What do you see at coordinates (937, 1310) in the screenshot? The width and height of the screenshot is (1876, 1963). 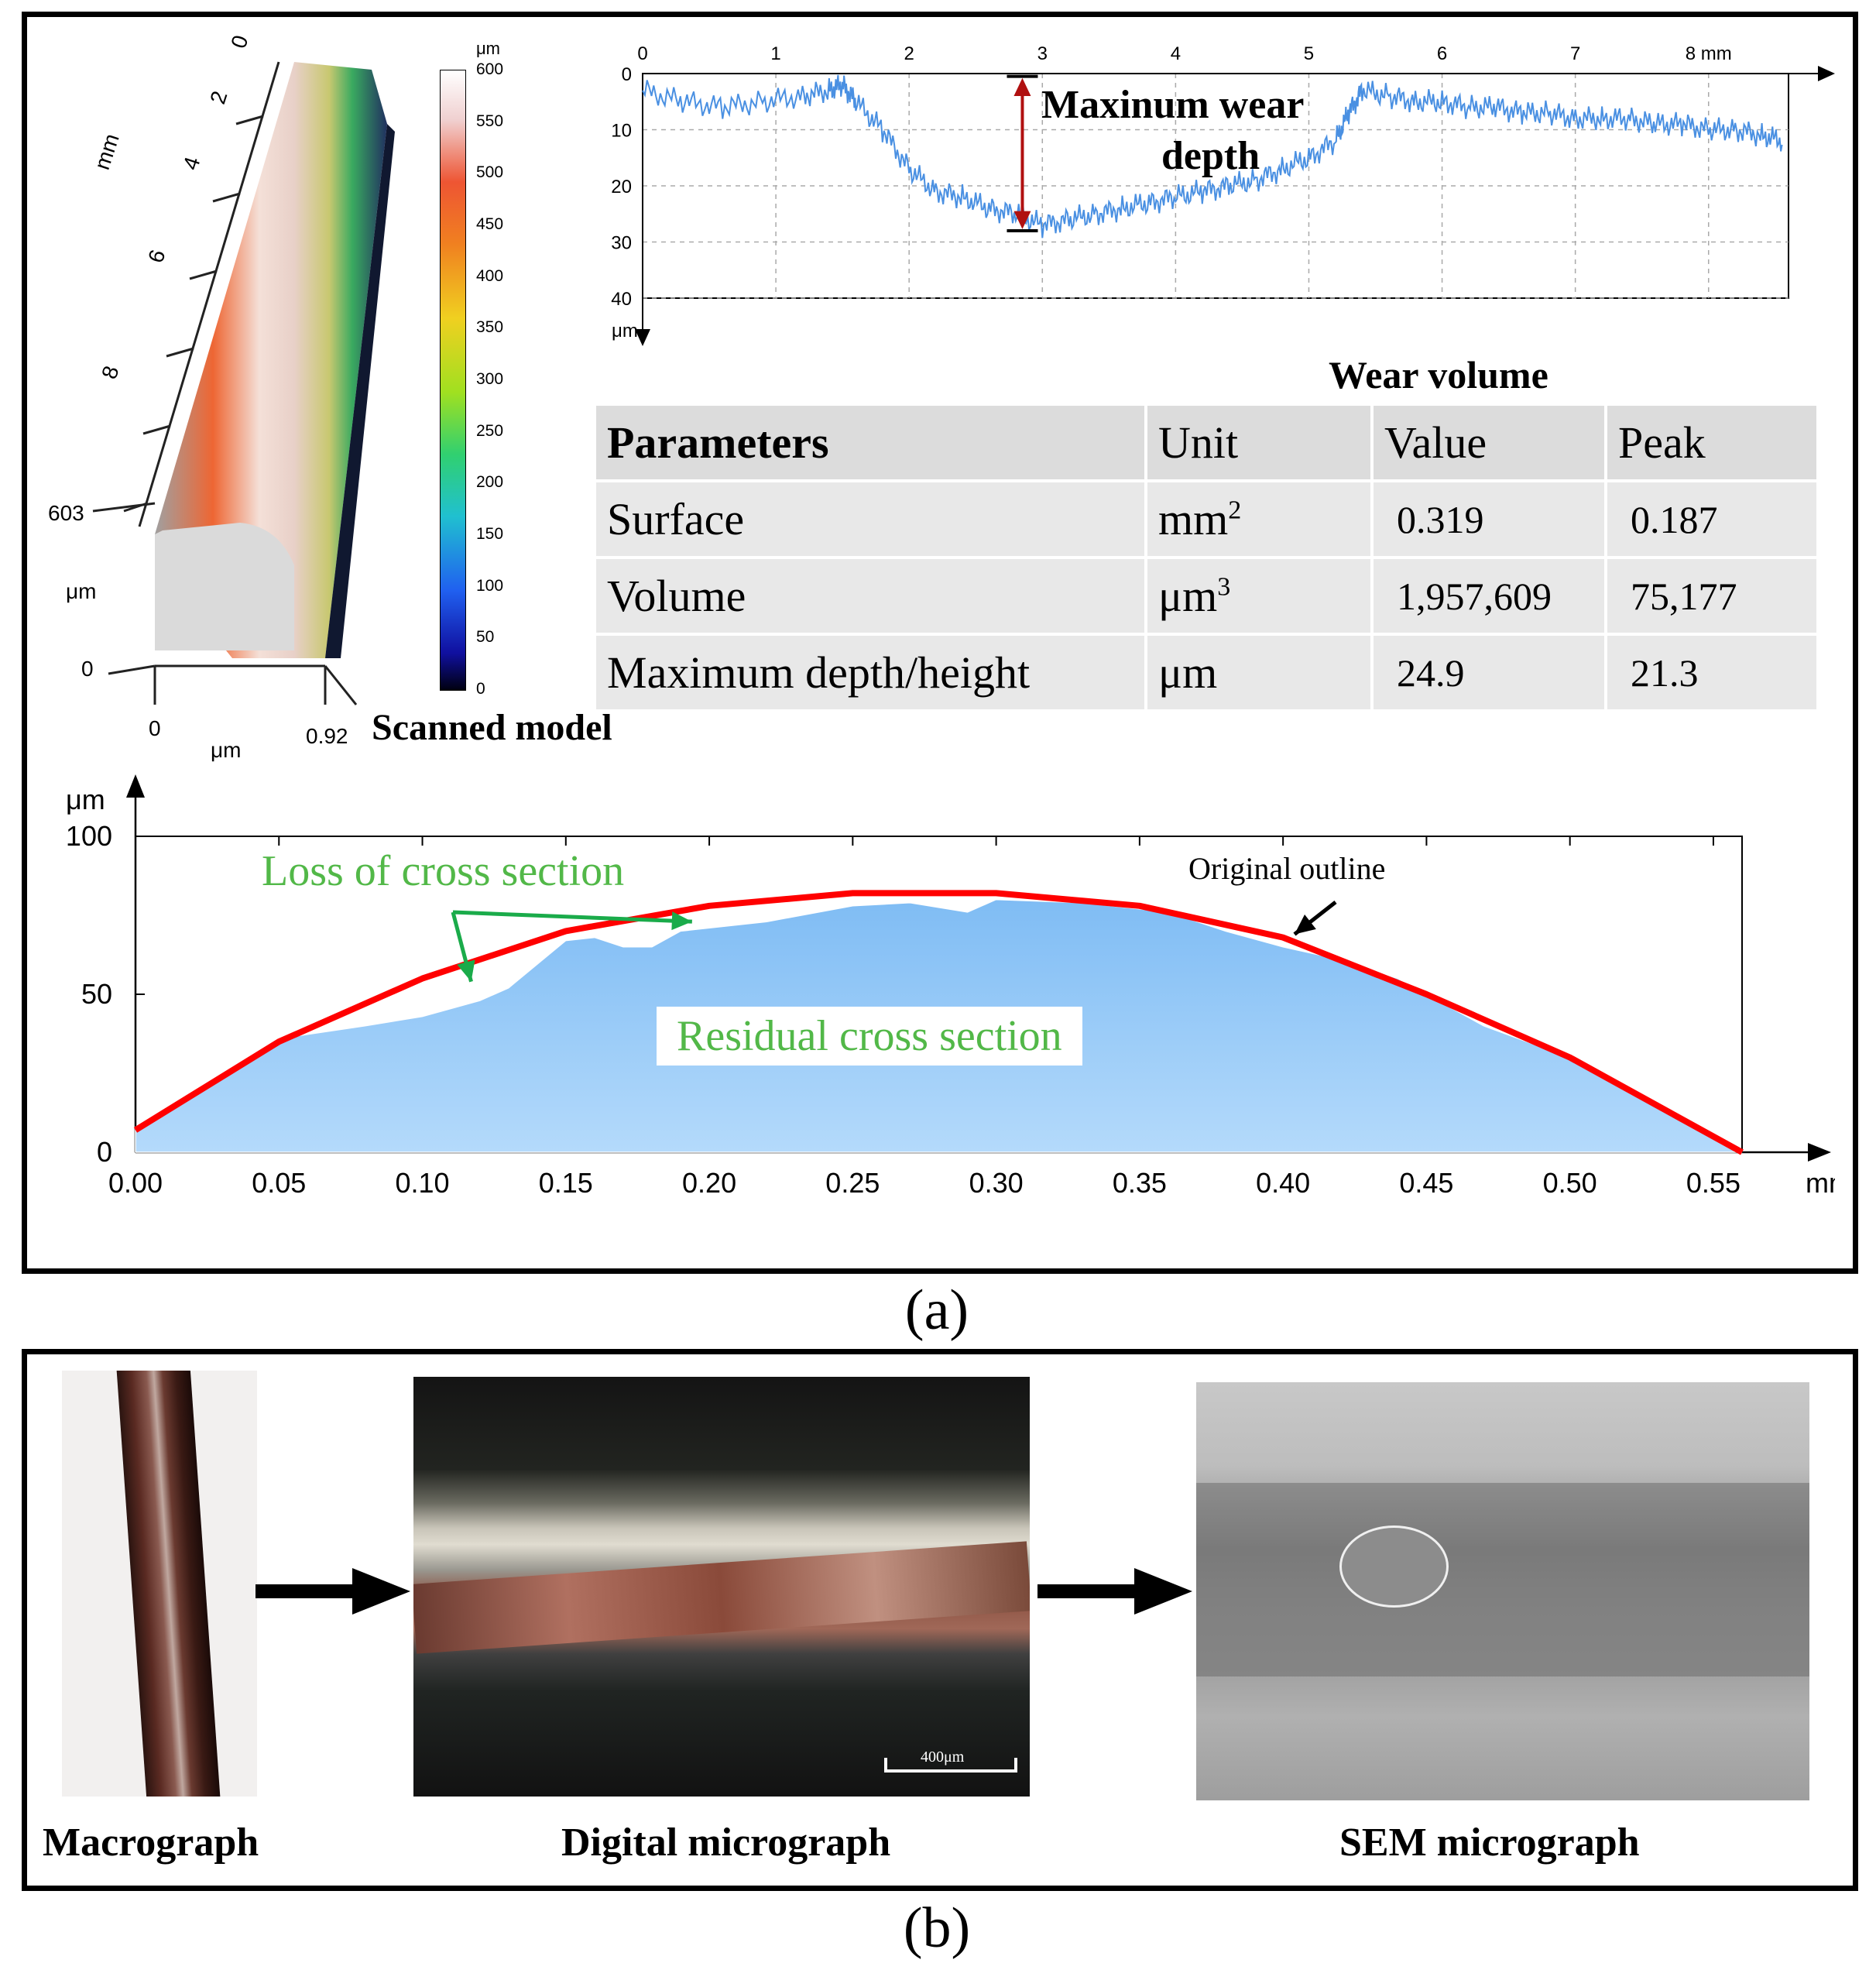 I see `panel-a-caption: (a)` at bounding box center [937, 1310].